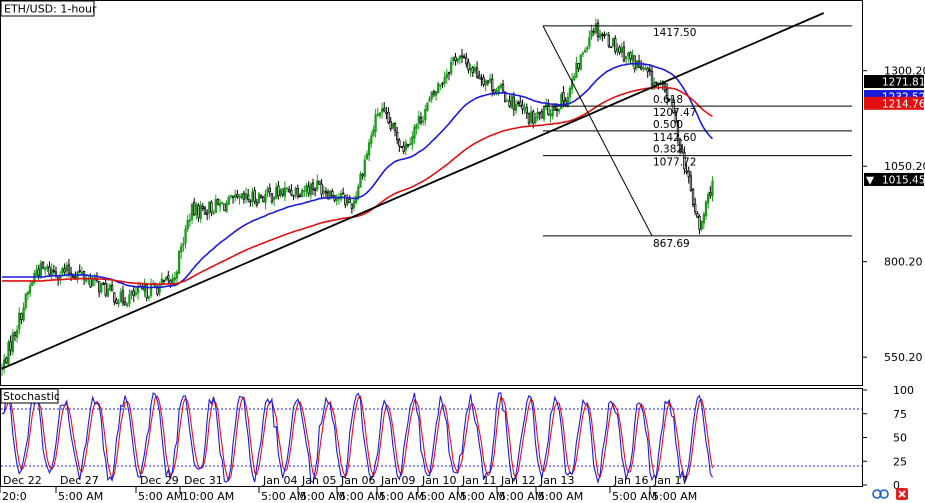  What do you see at coordinates (668, 150) in the screenshot?
I see `fib-ratio-label: 0.382` at bounding box center [668, 150].